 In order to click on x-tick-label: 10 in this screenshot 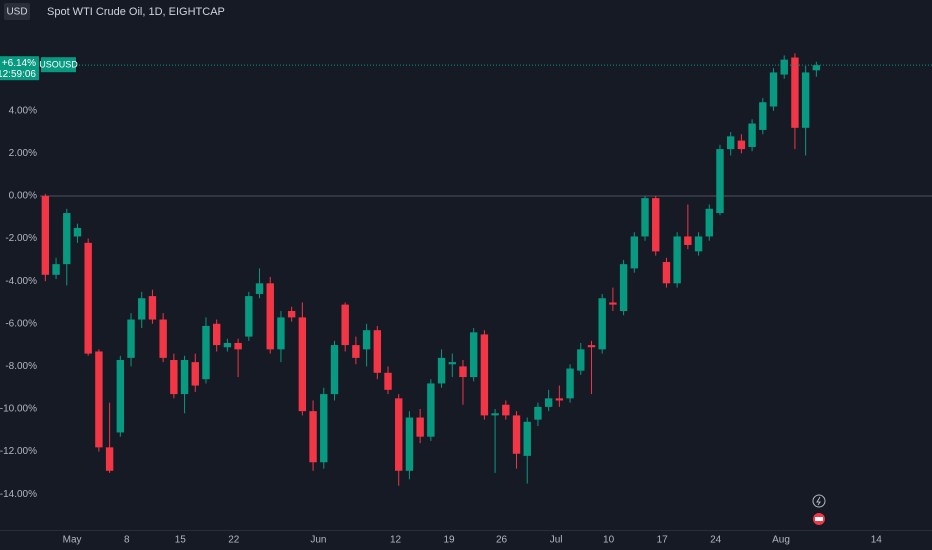, I will do `click(609, 540)`.